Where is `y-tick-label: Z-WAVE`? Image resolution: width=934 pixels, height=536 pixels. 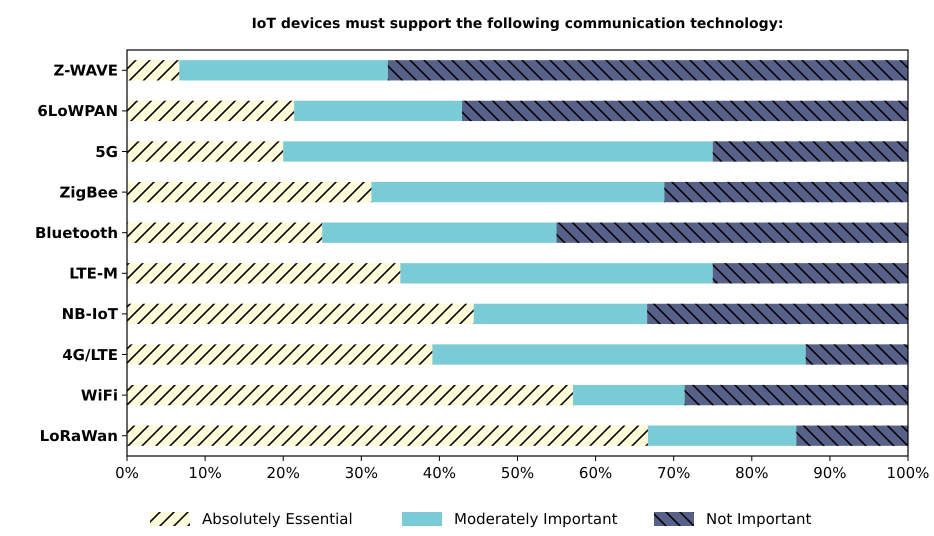
y-tick-label: Z-WAVE is located at coordinates (86, 71).